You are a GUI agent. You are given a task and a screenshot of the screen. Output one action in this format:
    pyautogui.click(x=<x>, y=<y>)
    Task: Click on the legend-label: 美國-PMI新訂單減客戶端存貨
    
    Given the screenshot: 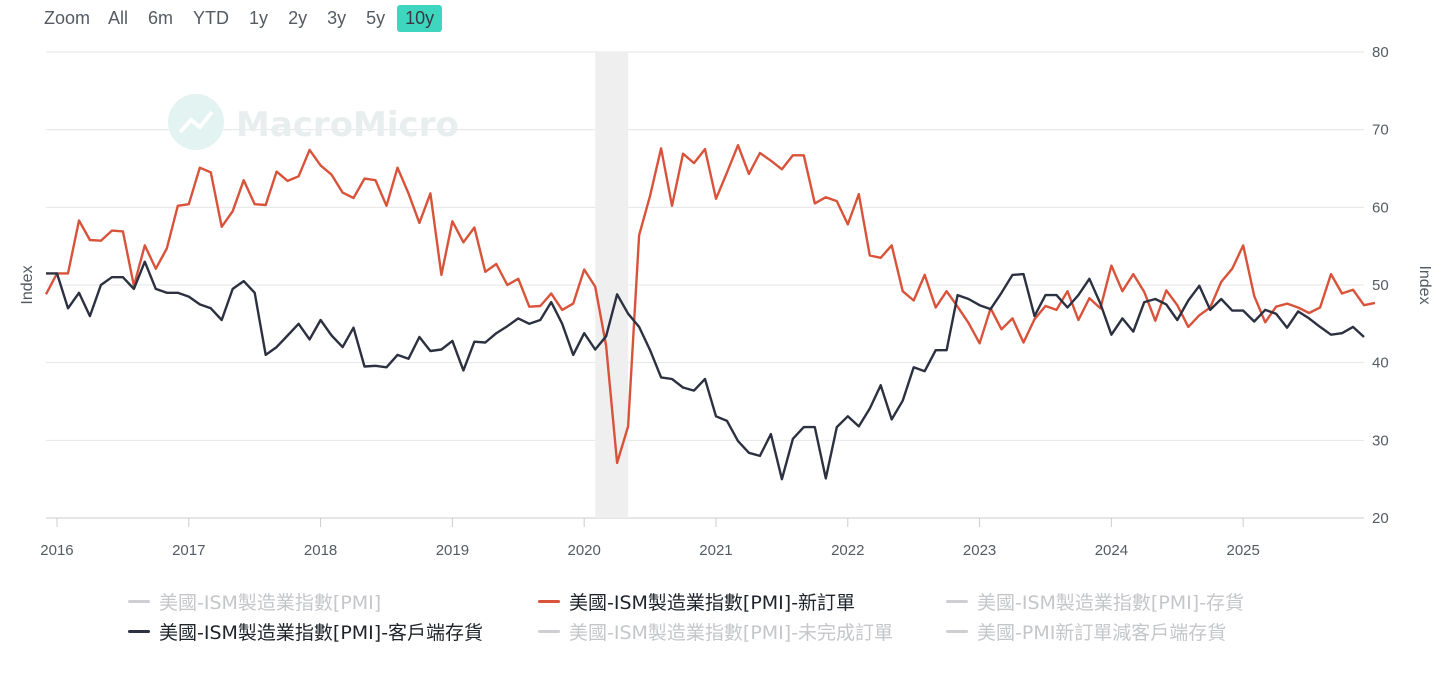 What is the action you would take?
    pyautogui.click(x=1102, y=633)
    